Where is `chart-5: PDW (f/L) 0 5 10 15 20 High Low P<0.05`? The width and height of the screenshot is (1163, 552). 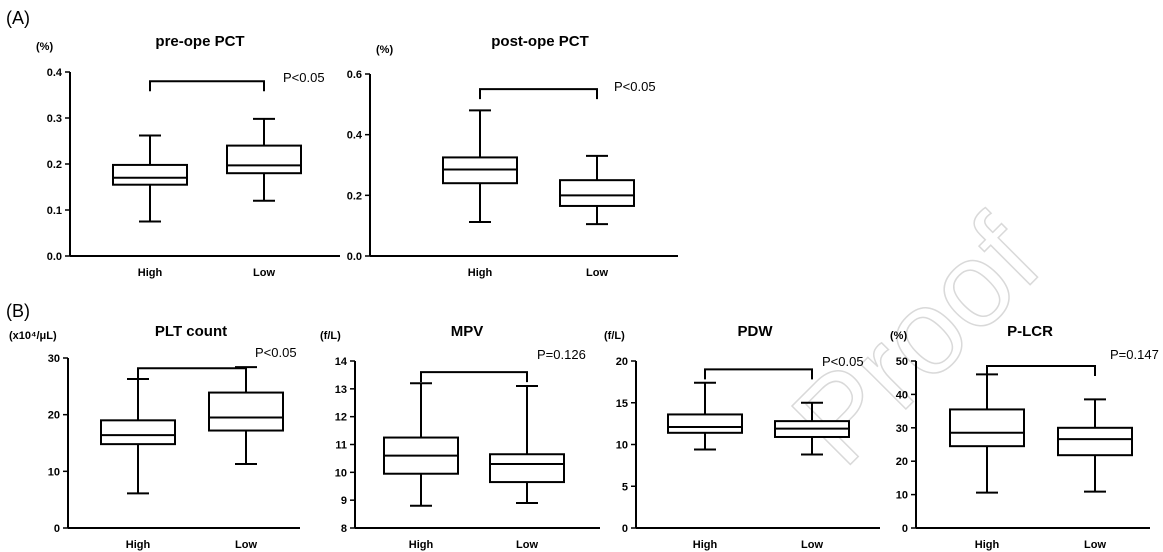 chart-5: PDW (f/L) 0 5 10 15 20 High Low P<0.05 is located at coordinates (742, 437).